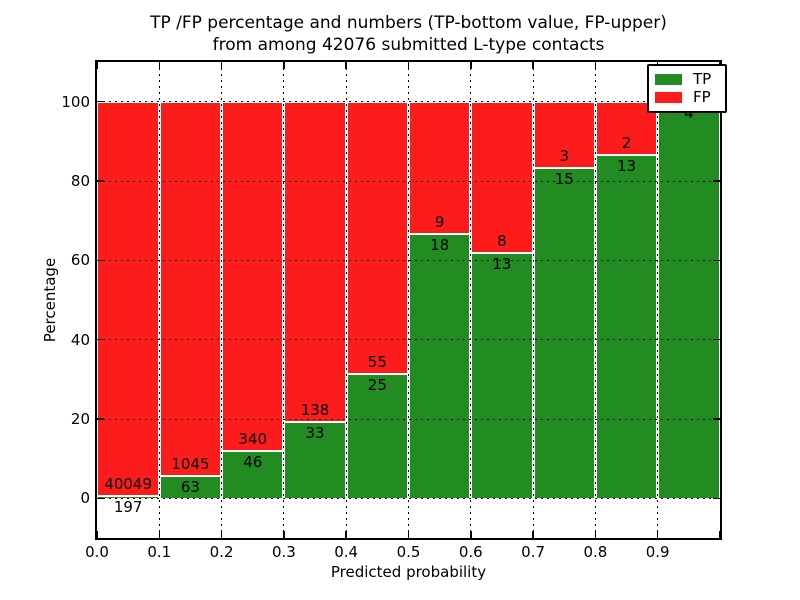 The image size is (800, 600). I want to click on x-tick-label: 0.7, so click(533, 552).